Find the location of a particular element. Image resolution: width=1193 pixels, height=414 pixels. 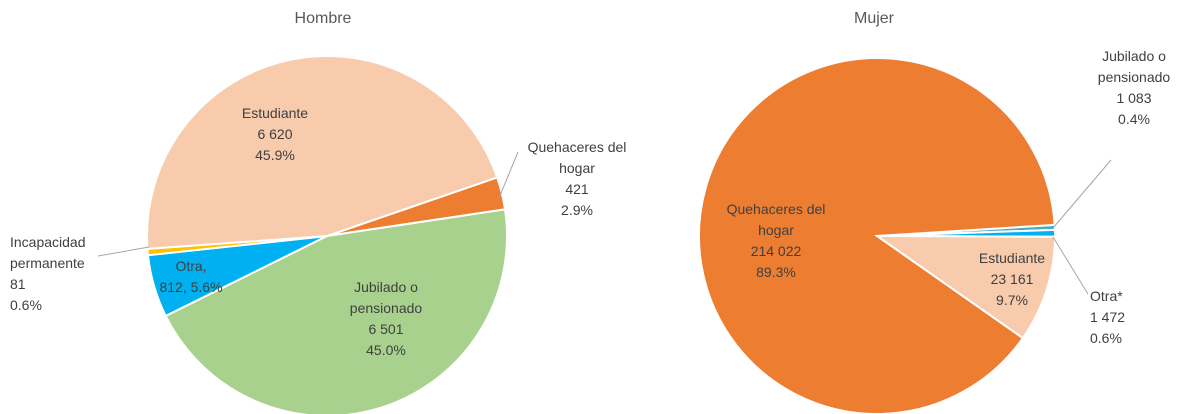

value-label: 214 022 is located at coordinates (776, 251).